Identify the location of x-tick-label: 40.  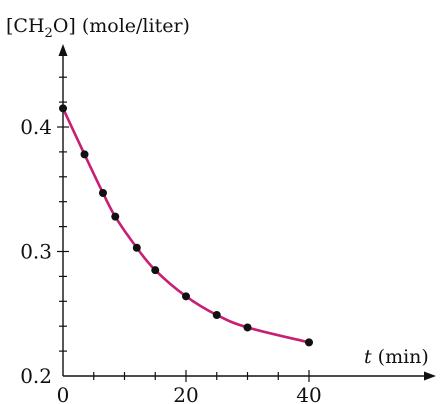
(308, 393).